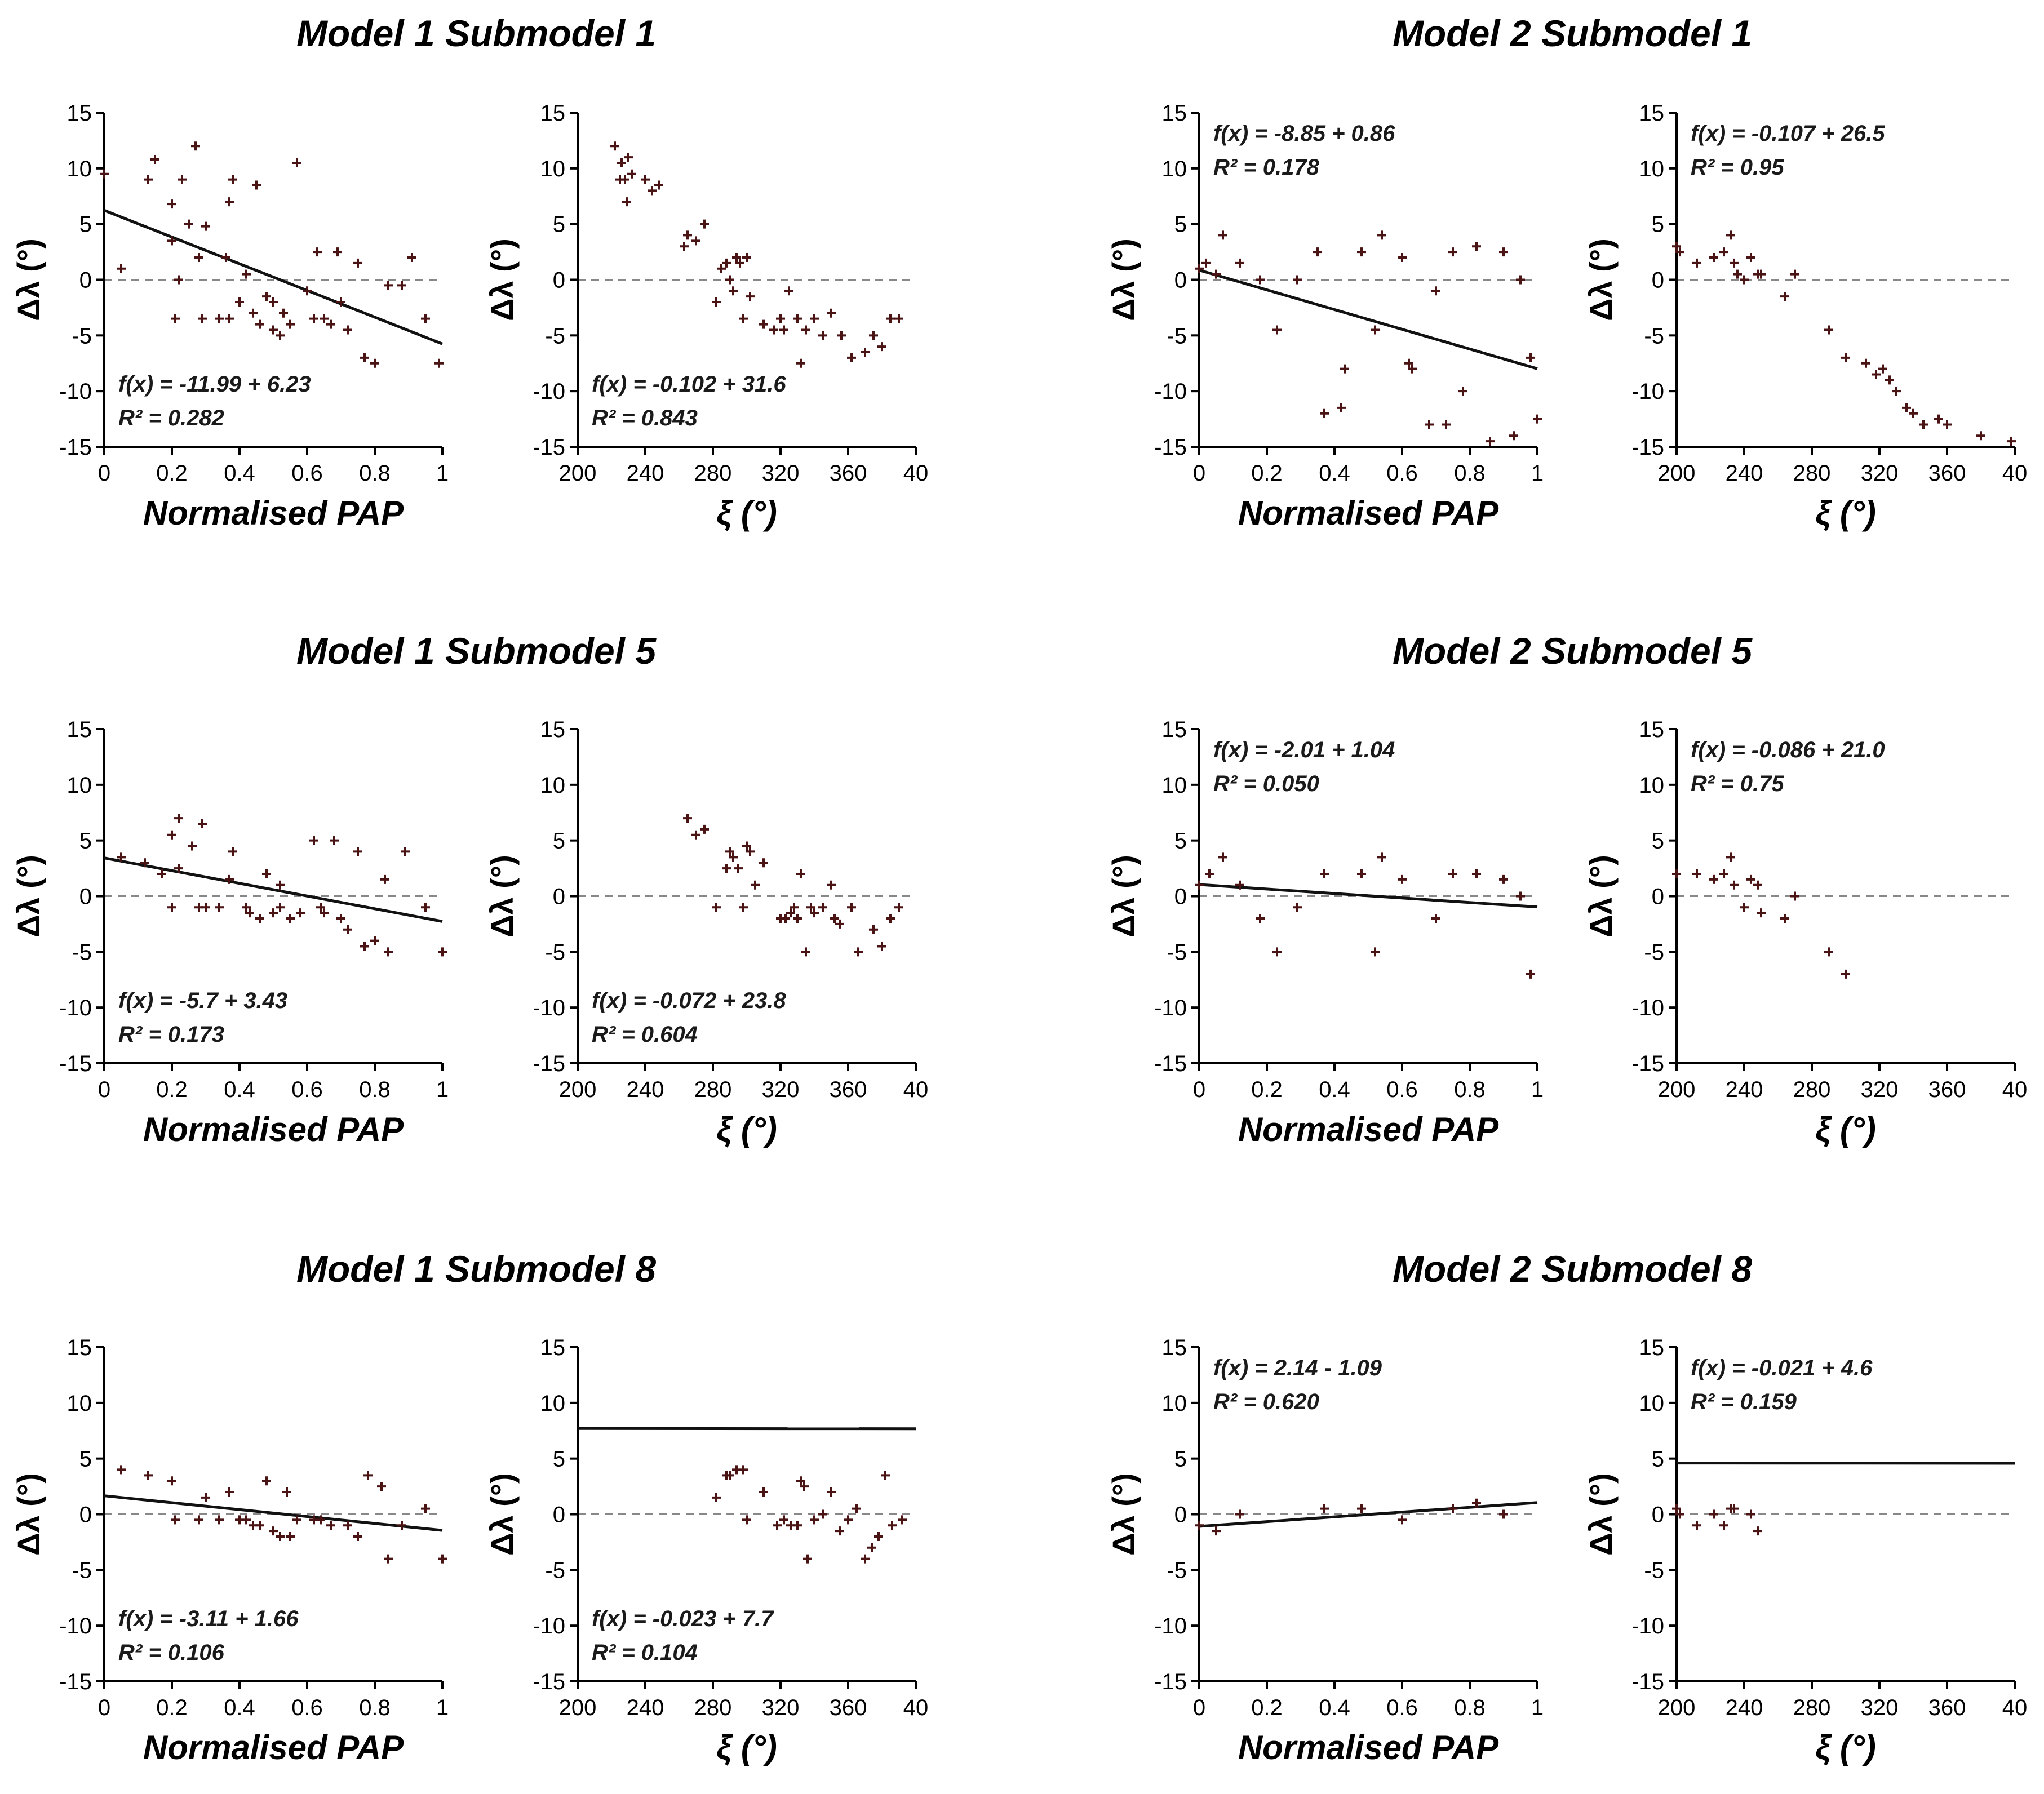 Image resolution: width=2044 pixels, height=1794 pixels. I want to click on fit-equation: f(x) = -0.072 + 23.8, so click(689, 1001).